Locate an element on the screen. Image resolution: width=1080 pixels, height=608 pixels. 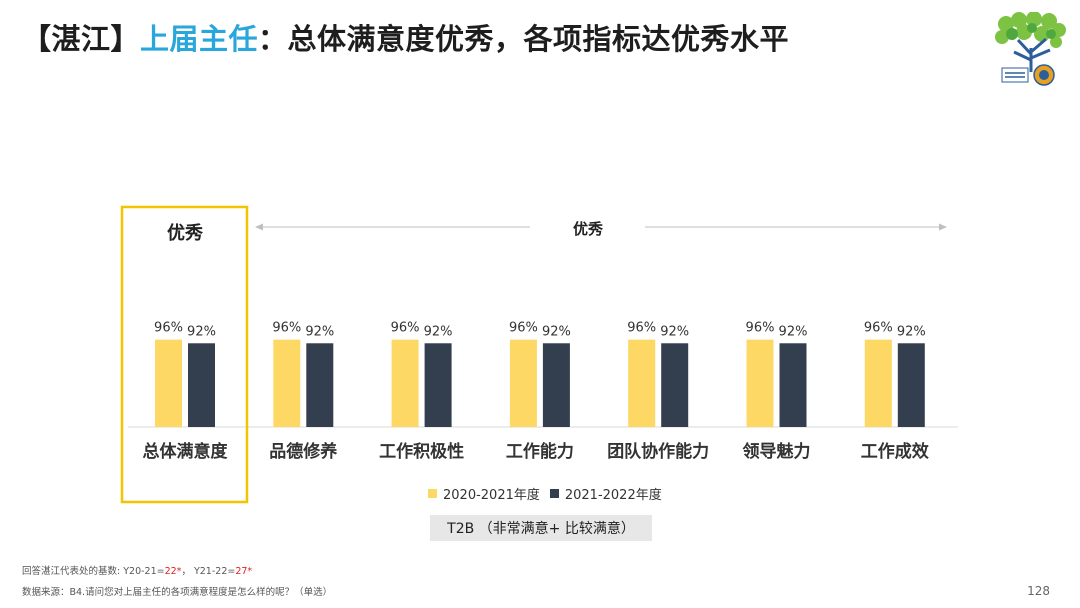
category-label-4: 团队协作能力 is located at coordinates (658, 451).